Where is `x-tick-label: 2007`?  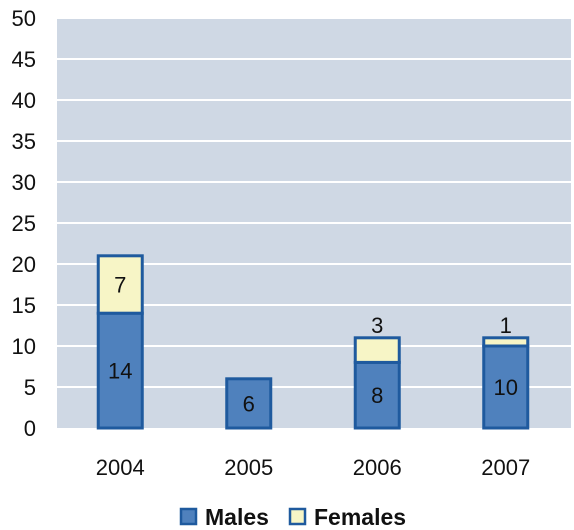 x-tick-label: 2007 is located at coordinates (505, 467).